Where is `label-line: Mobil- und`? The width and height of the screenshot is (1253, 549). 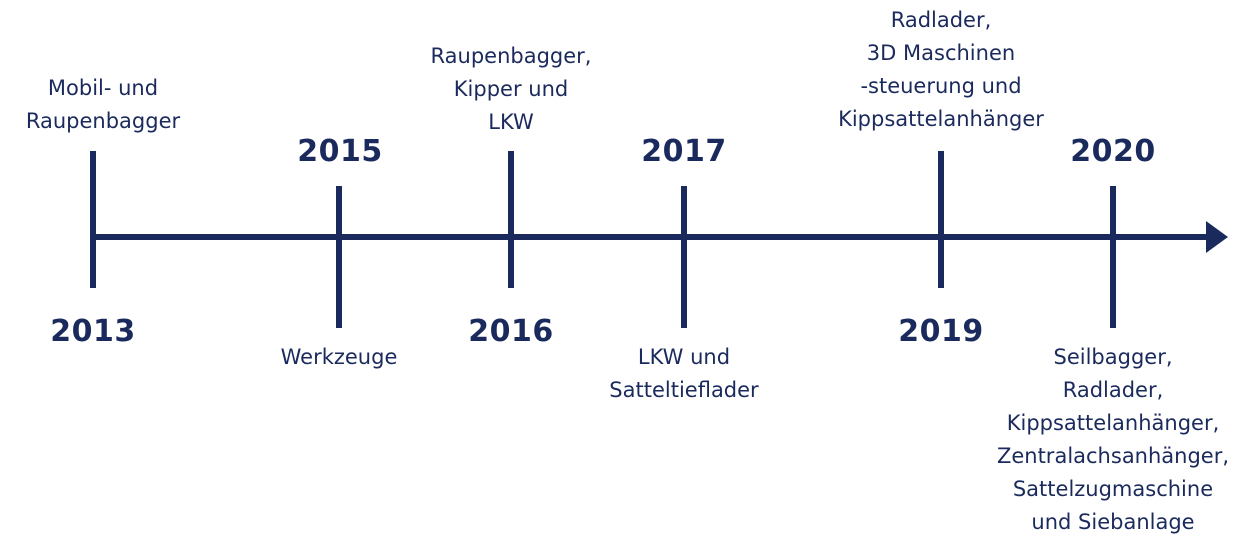
label-line: Mobil- und is located at coordinates (103, 88).